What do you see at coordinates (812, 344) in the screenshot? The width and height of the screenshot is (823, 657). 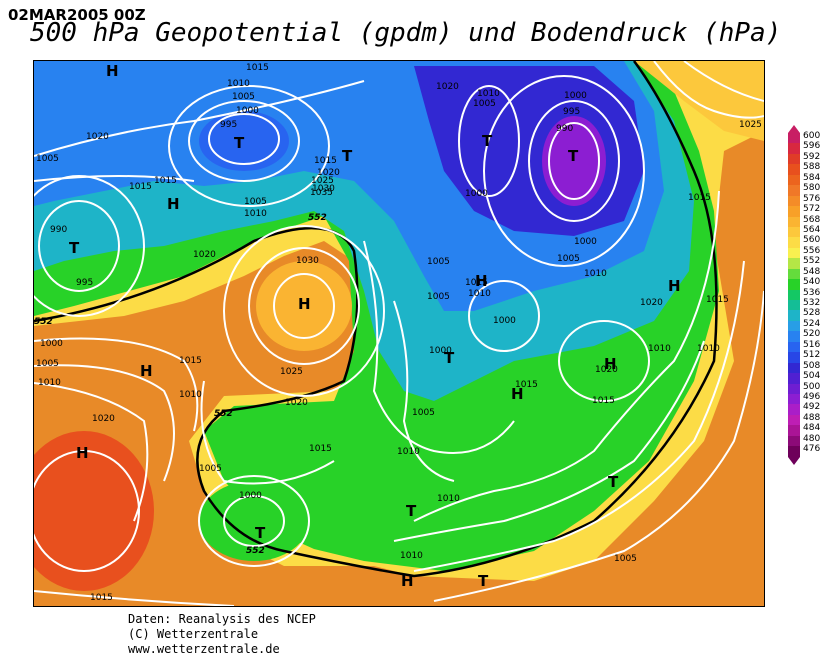 I see `colorbar-level-label: 516` at bounding box center [812, 344].